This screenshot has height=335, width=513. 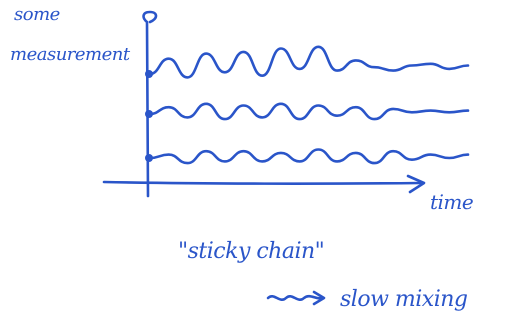 I want to click on y-axis, so click(x=150, y=104).